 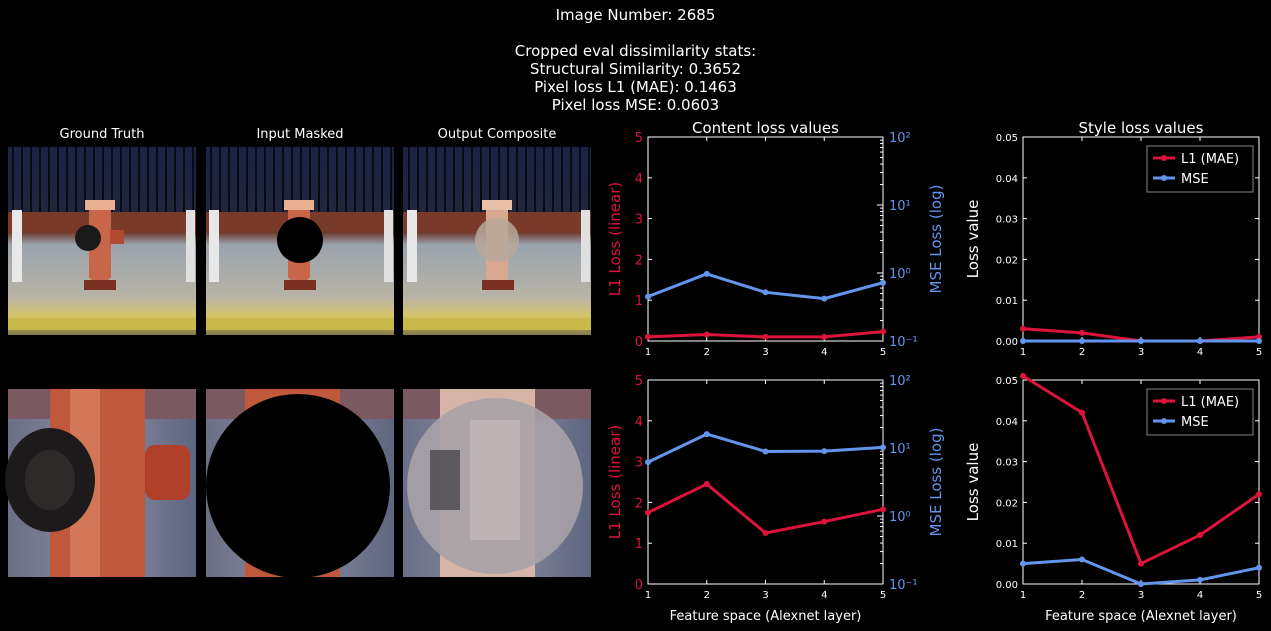 What do you see at coordinates (765, 128) in the screenshot?
I see `chart-title: Content loss values` at bounding box center [765, 128].